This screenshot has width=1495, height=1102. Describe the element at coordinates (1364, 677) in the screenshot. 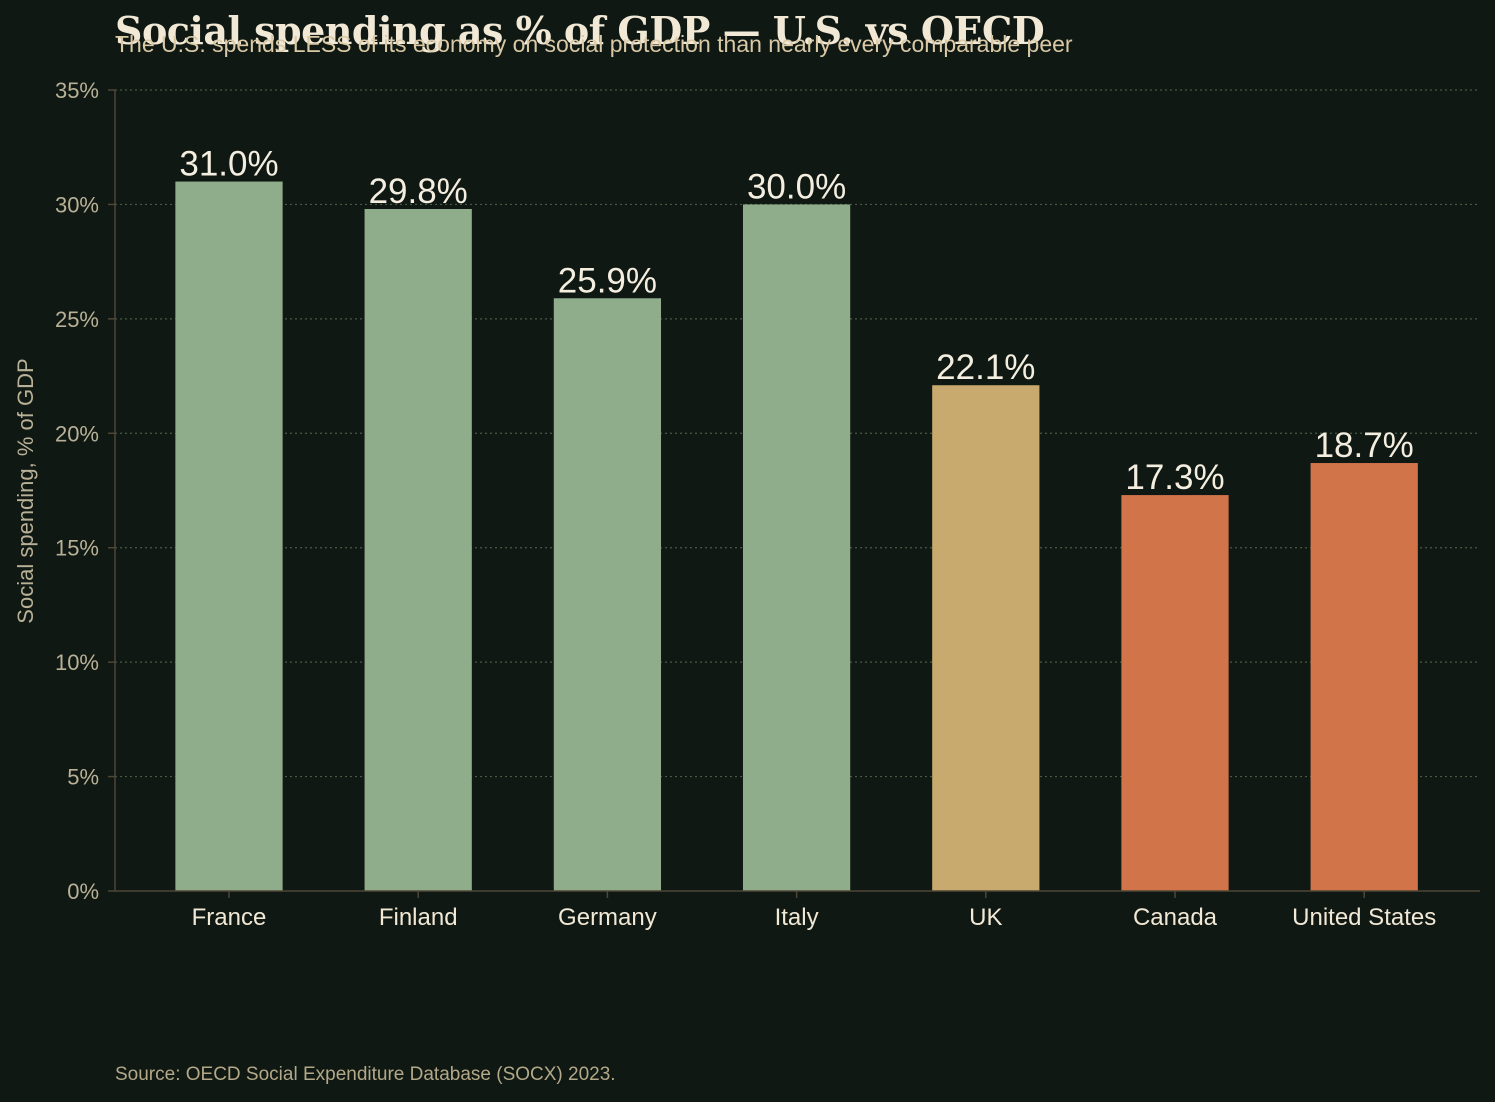

I see `bar-united-states` at that location.